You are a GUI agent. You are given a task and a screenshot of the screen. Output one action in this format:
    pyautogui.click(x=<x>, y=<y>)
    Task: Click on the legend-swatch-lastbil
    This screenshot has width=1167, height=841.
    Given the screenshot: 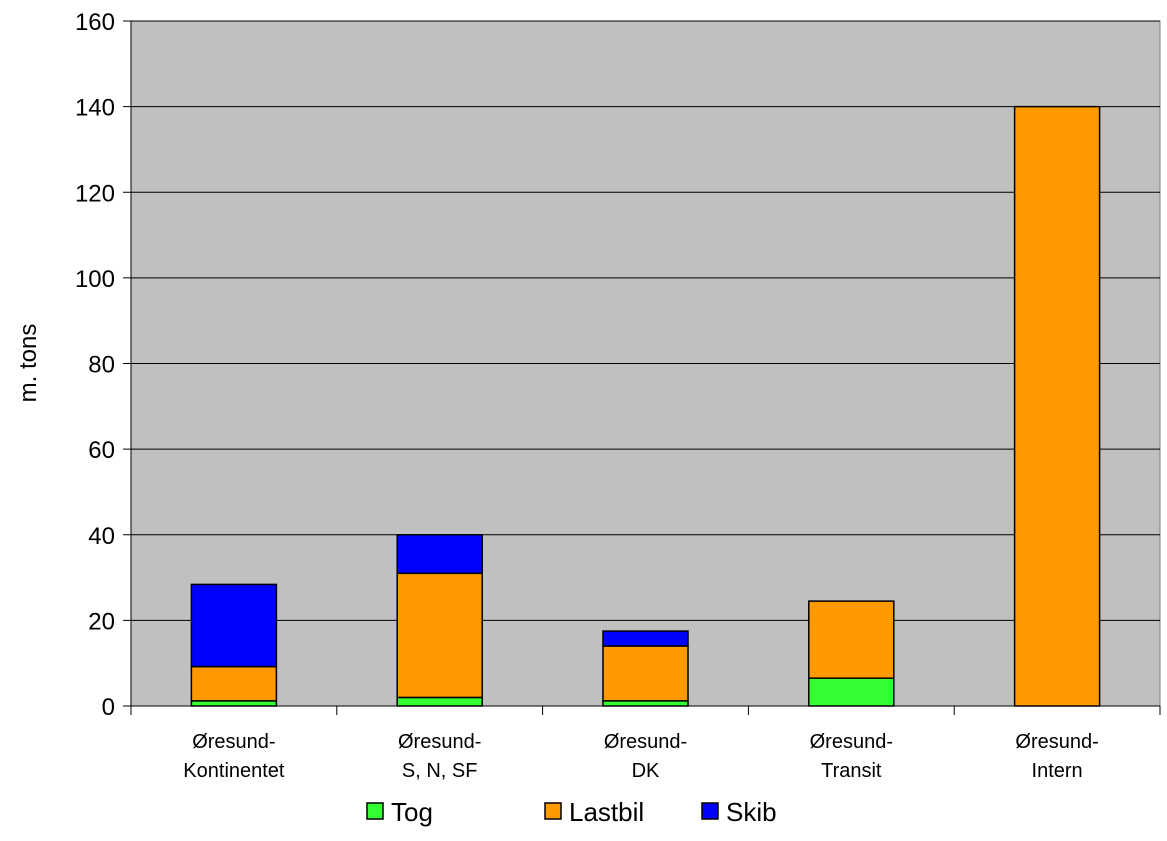 What is the action you would take?
    pyautogui.click(x=553, y=811)
    